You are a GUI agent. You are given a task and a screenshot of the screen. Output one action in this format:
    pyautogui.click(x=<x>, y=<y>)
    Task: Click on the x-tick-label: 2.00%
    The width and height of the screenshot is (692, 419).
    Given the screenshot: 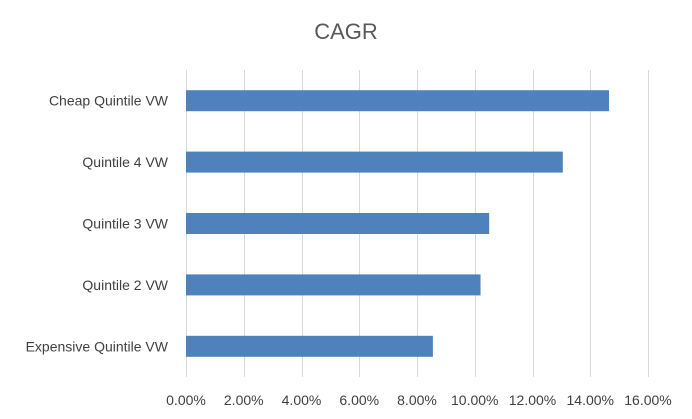 What is the action you would take?
    pyautogui.click(x=244, y=400)
    